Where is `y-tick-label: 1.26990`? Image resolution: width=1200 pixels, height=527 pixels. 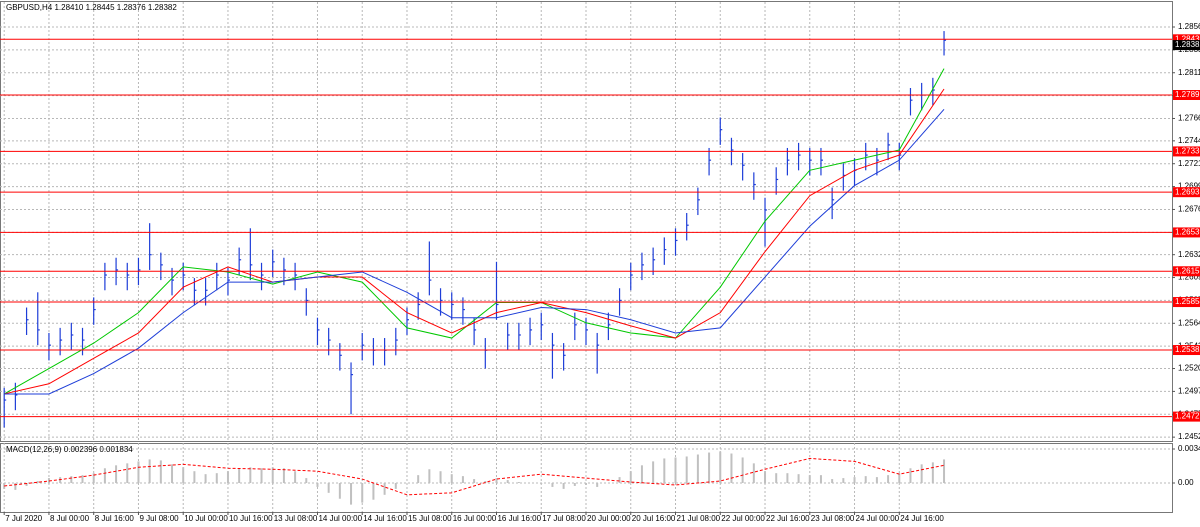
y-tick-label: 1.26990 is located at coordinates (1189, 186).